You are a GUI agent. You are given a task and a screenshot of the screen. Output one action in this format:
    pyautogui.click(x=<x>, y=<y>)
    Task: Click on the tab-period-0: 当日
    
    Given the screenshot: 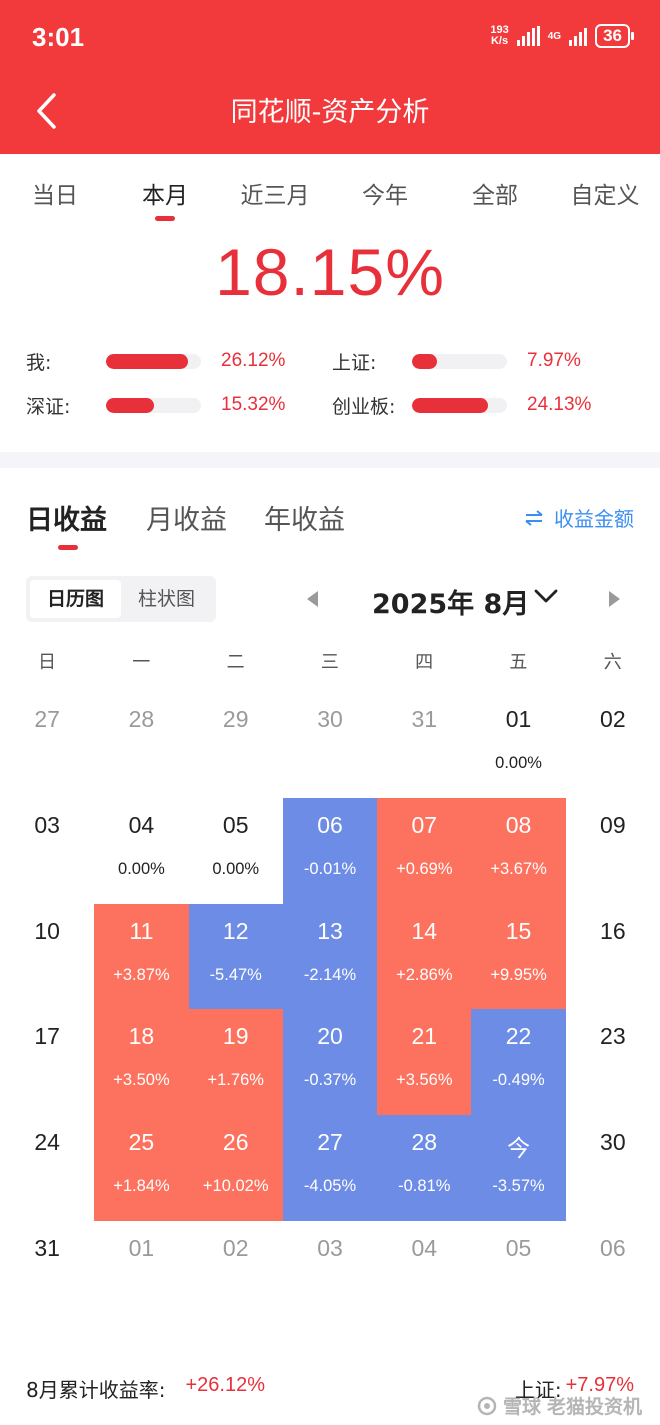 What is the action you would take?
    pyautogui.click(x=55, y=196)
    